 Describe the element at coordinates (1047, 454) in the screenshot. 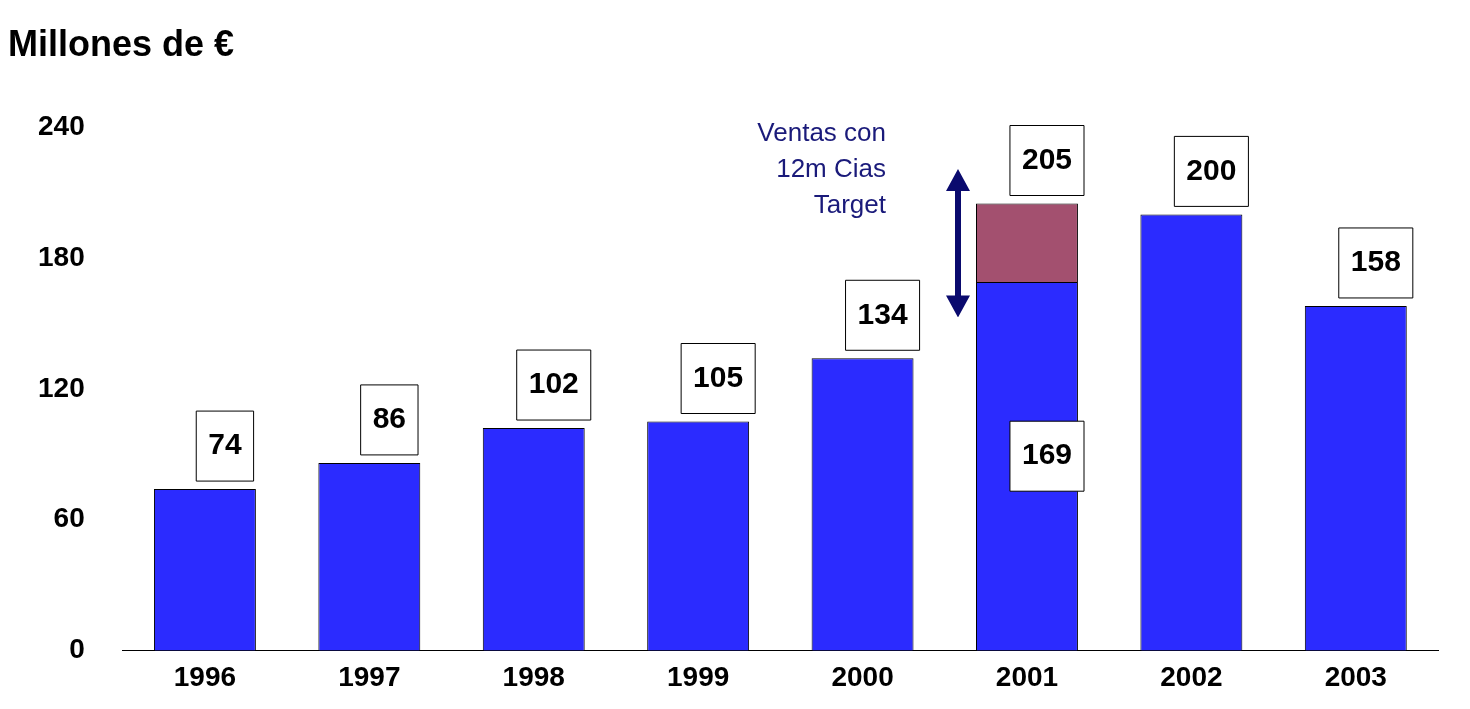

I see `data-label: 169` at that location.